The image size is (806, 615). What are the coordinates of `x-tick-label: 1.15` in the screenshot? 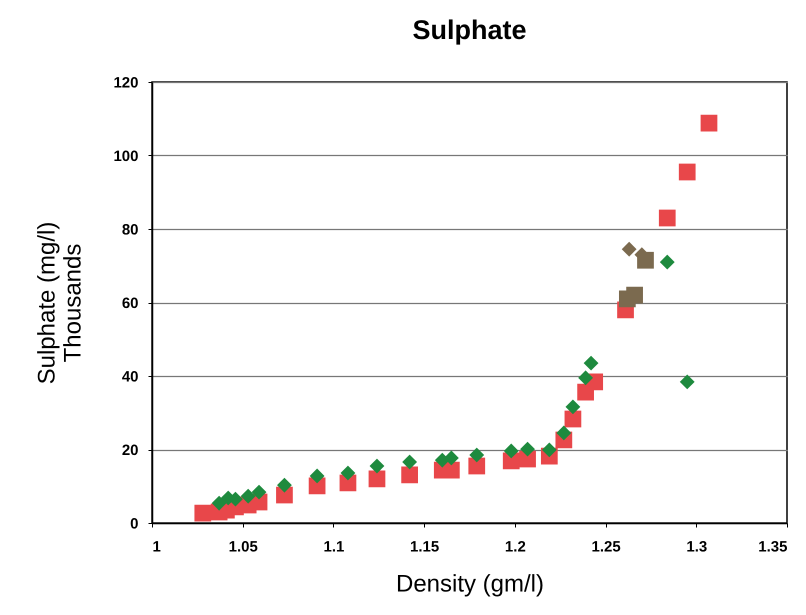 It's located at (425, 547).